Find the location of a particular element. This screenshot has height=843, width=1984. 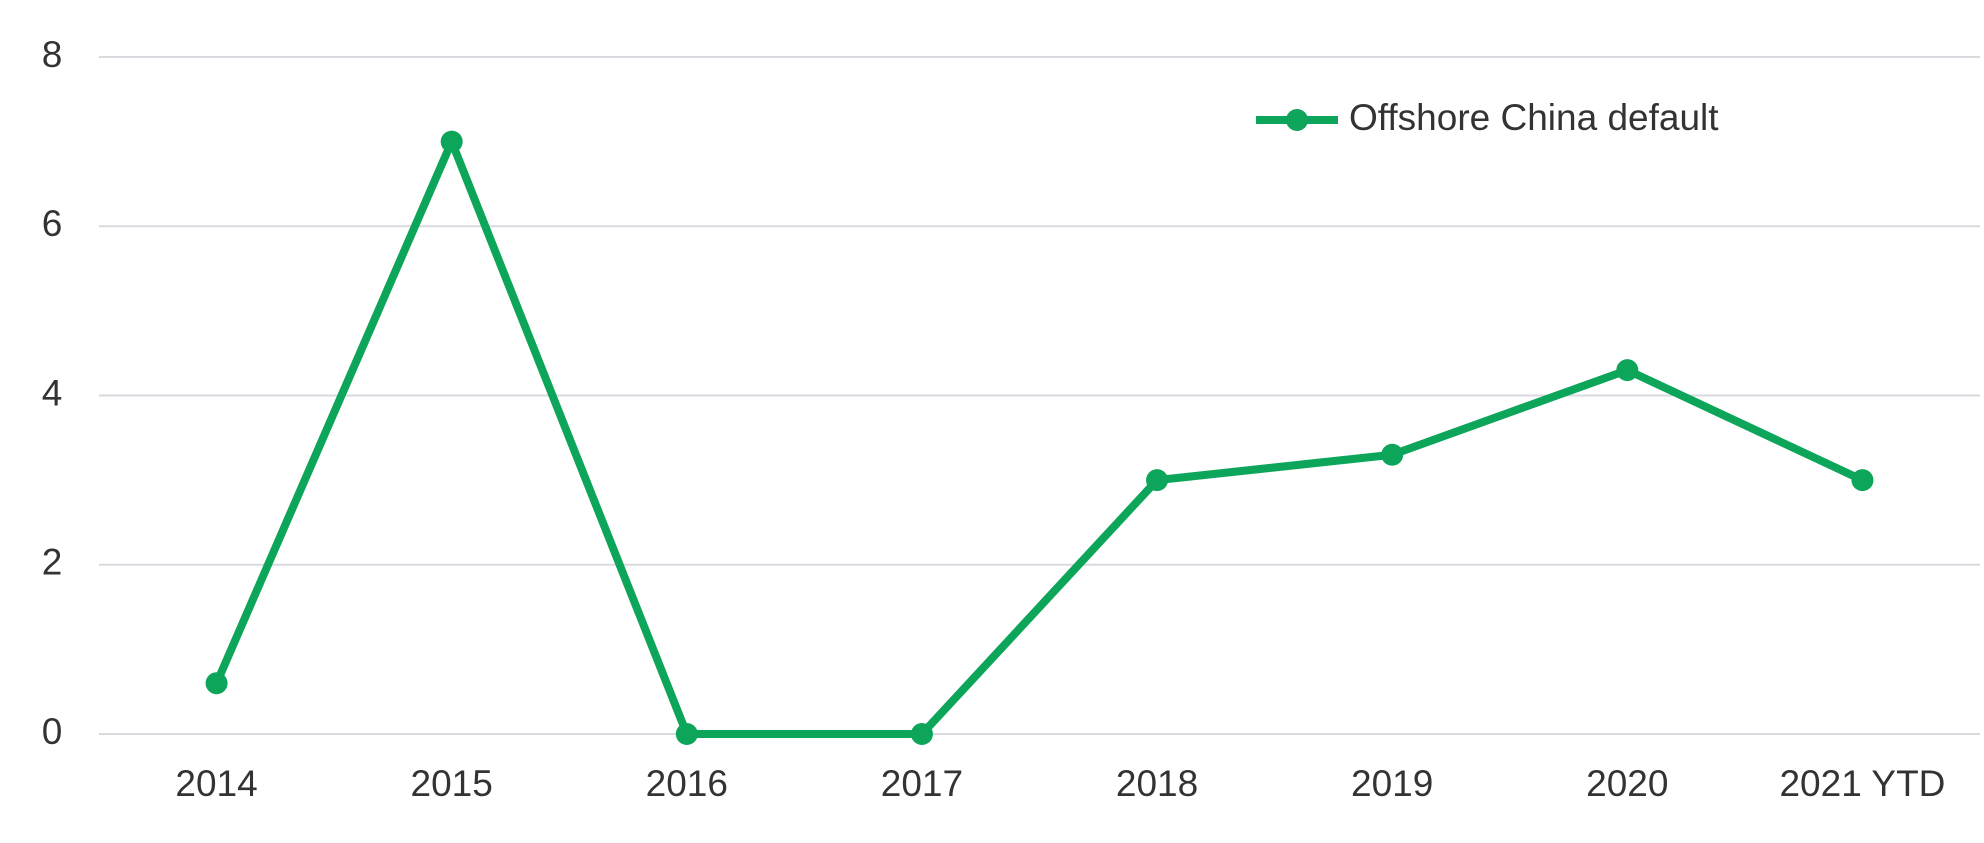

x-tick-label: 2014 is located at coordinates (216, 783).